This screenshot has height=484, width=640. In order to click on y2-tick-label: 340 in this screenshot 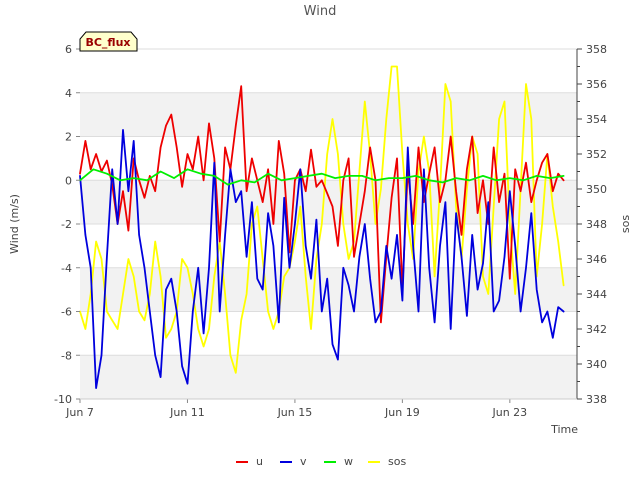, I will do `click(596, 364)`.